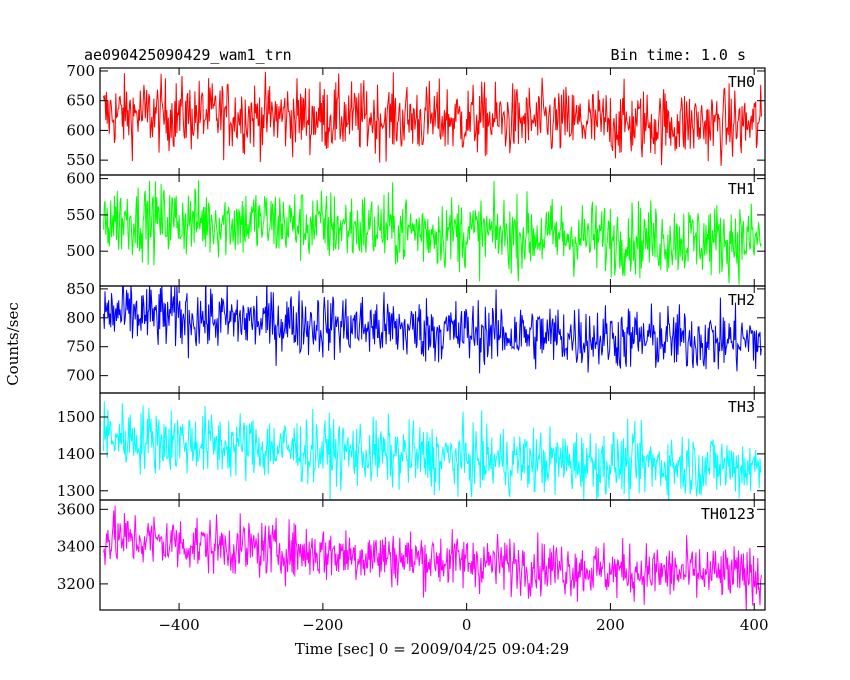 This screenshot has width=850, height=680. I want to click on y-tick-label: 500, so click(80, 251).